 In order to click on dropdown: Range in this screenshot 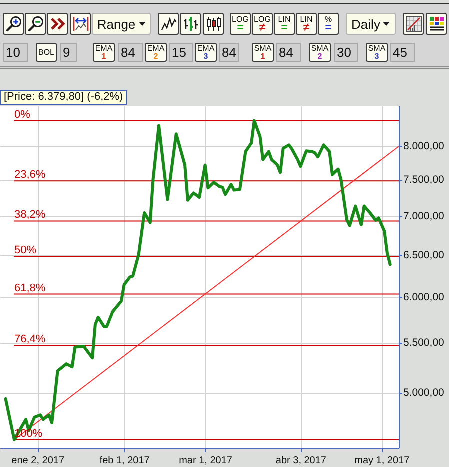, I will do `click(121, 24)`.